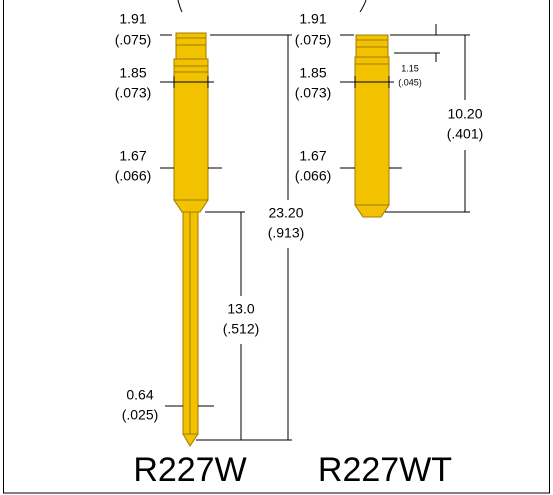 The width and height of the screenshot is (553, 495). What do you see at coordinates (241, 329) in the screenshot?
I see `dim-inch: (.512)` at bounding box center [241, 329].